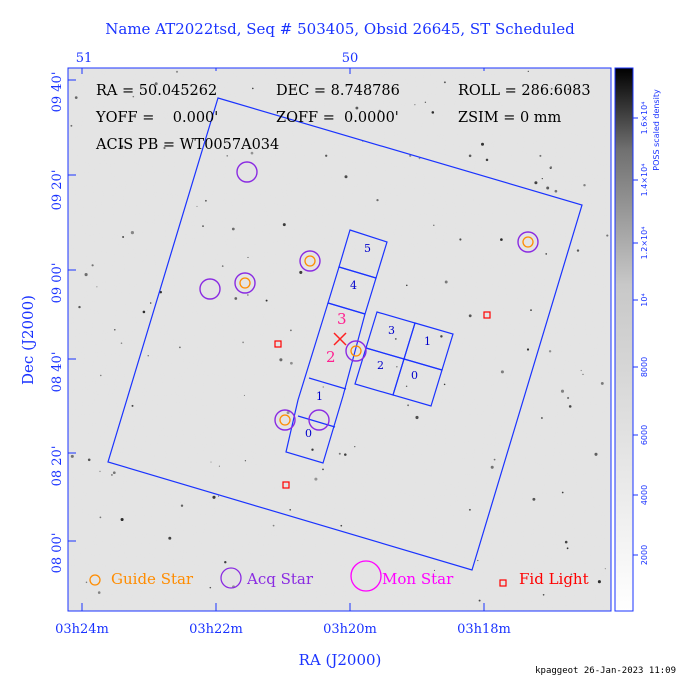 This screenshot has width=680, height=680. I want to click on ccd-label-0: 0, so click(414, 375).